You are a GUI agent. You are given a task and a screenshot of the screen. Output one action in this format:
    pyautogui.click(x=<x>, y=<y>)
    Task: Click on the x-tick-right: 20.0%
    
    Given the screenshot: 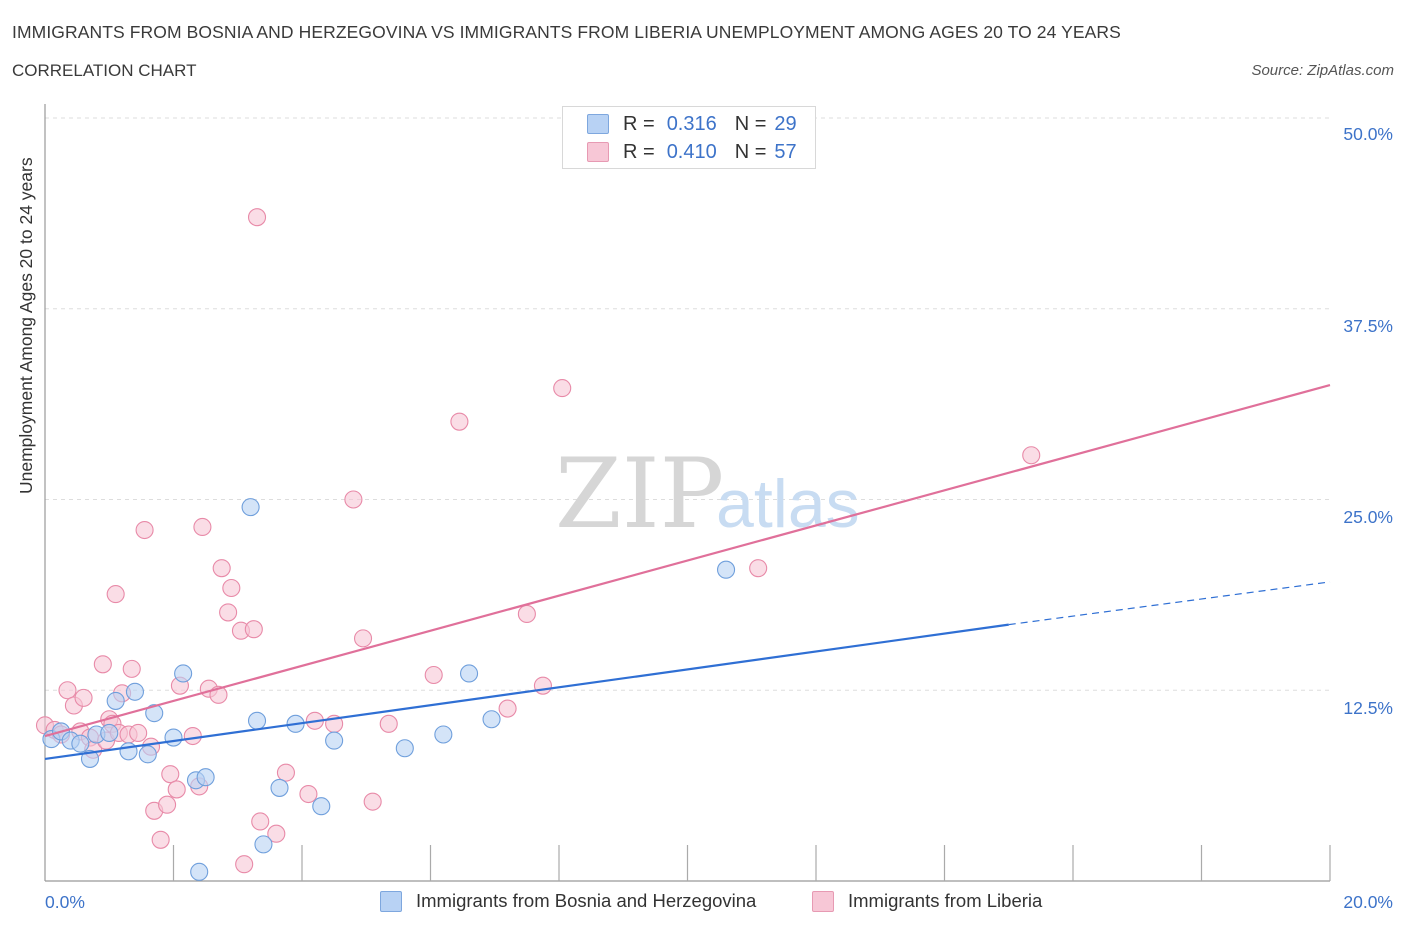 What is the action you would take?
    pyautogui.click(x=1368, y=902)
    